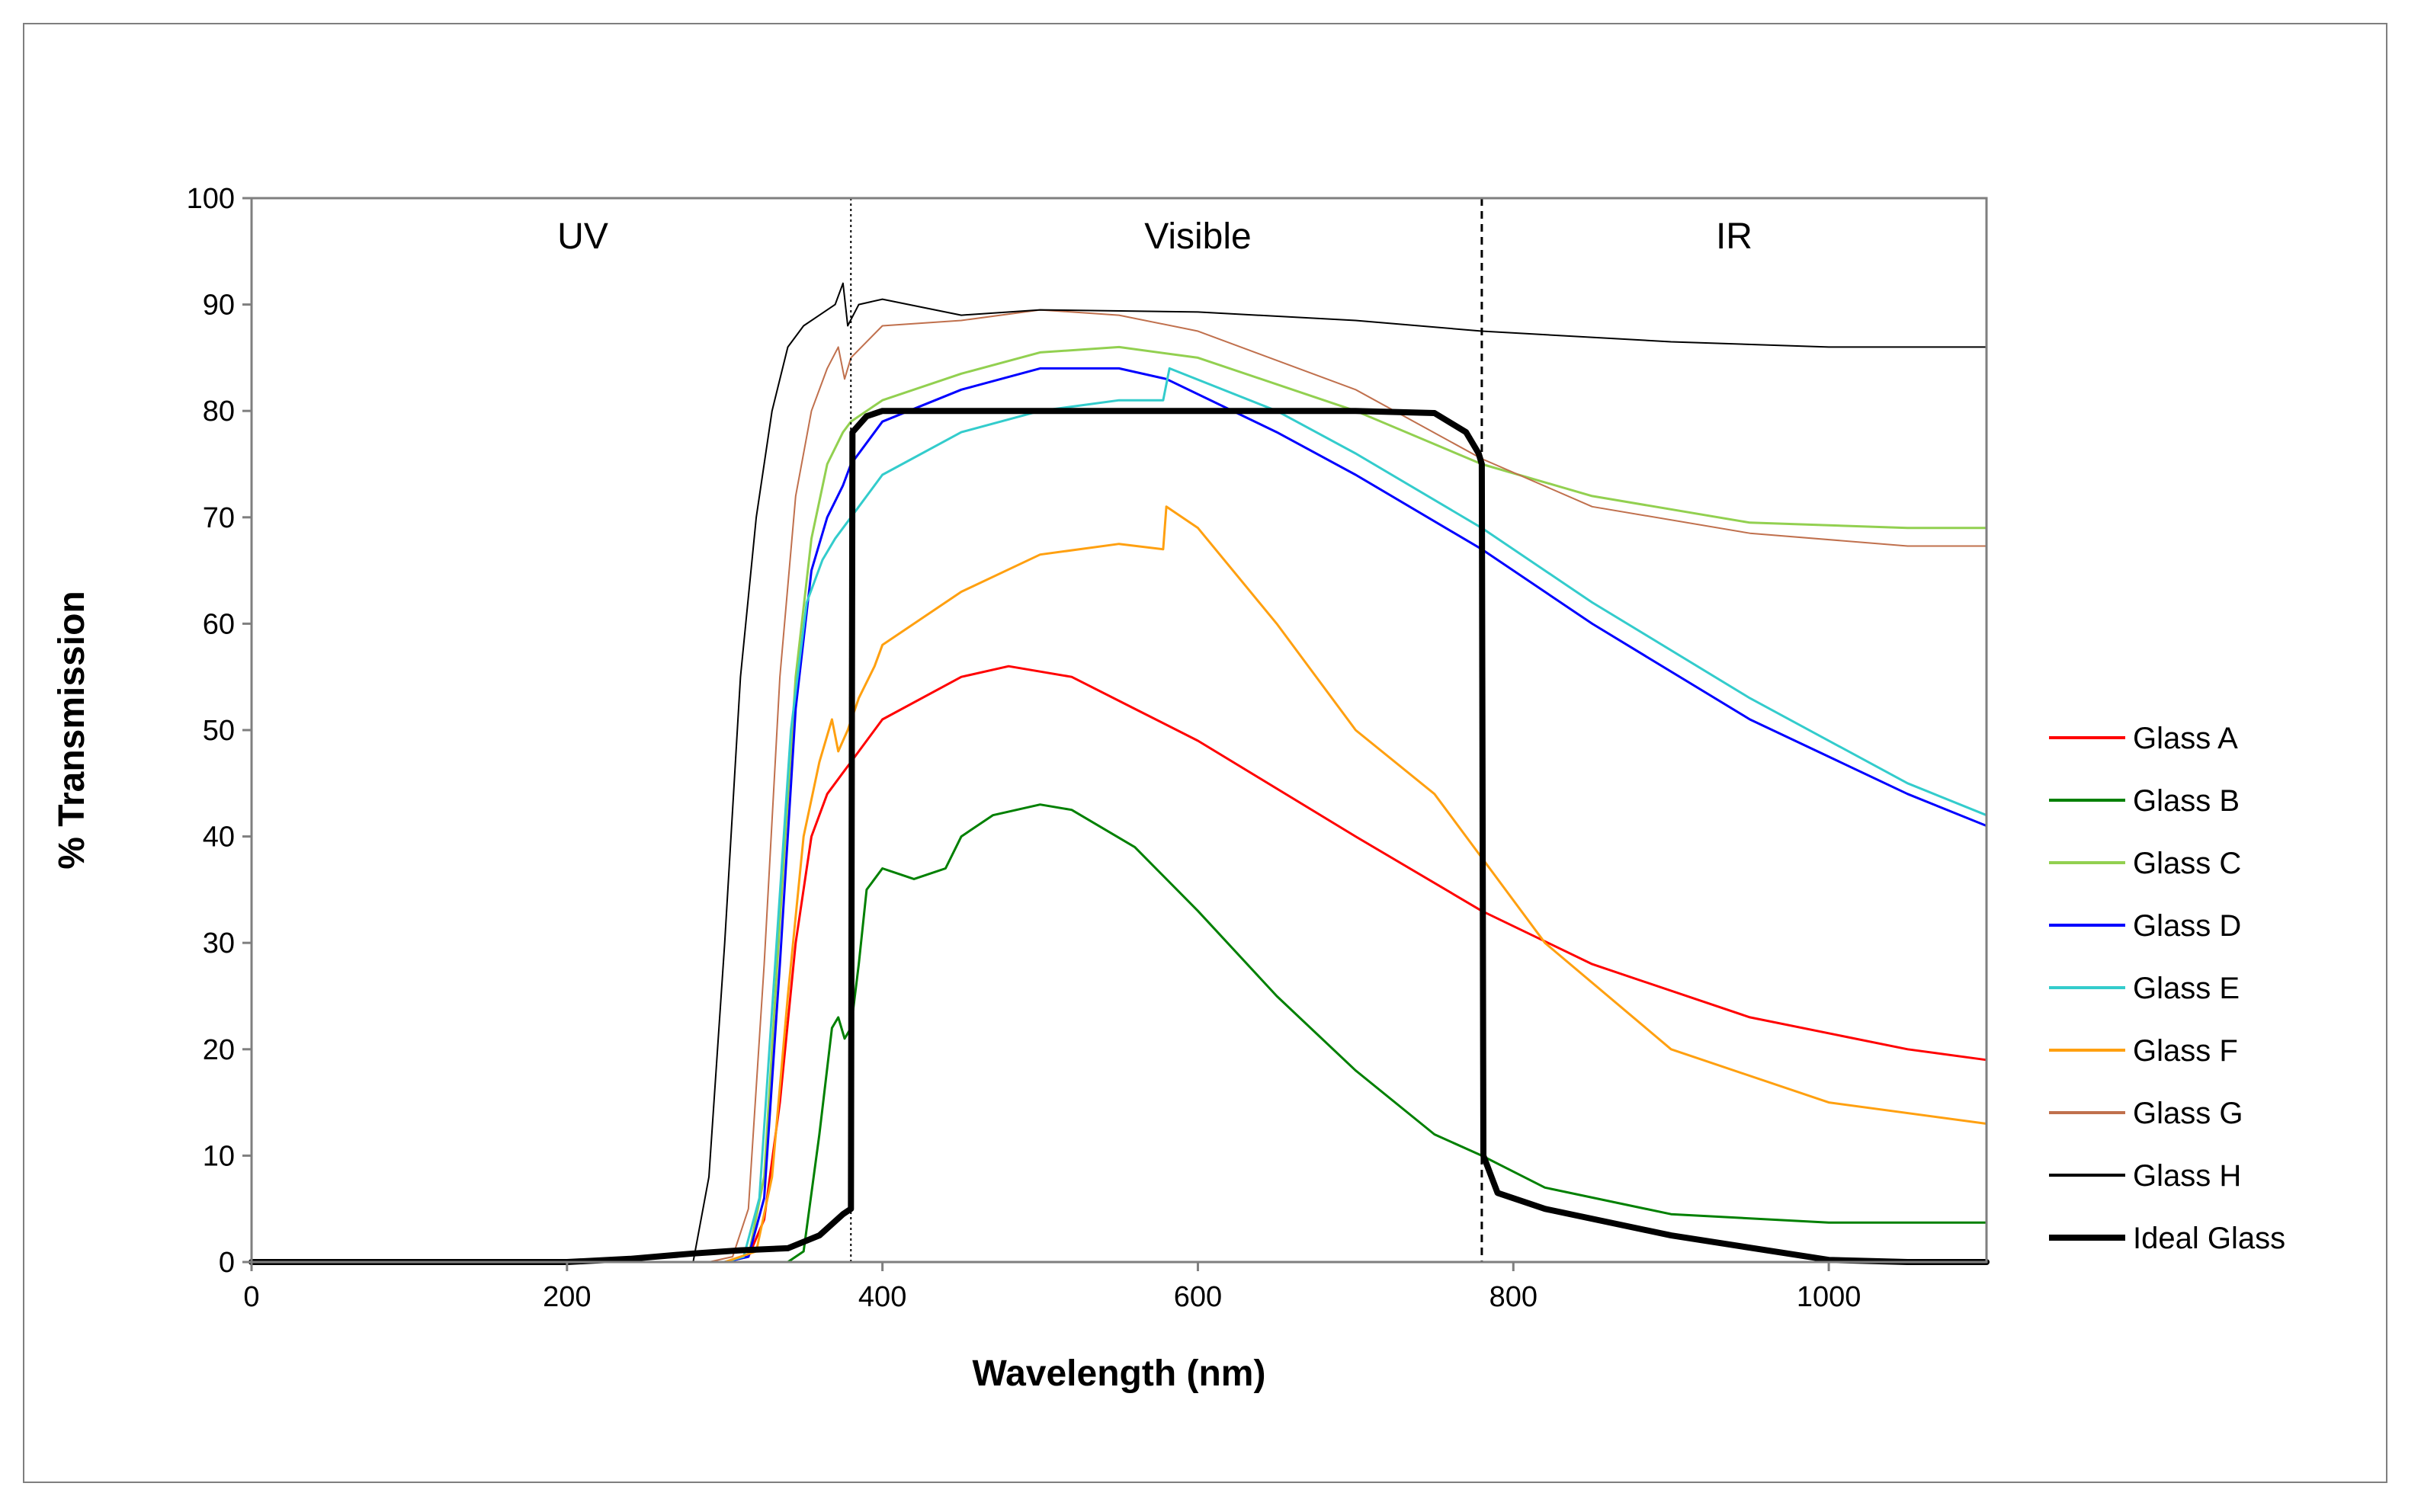 This screenshot has width=2421, height=1512. What do you see at coordinates (2185, 738) in the screenshot?
I see `legend-label-glass-a: Glass A` at bounding box center [2185, 738].